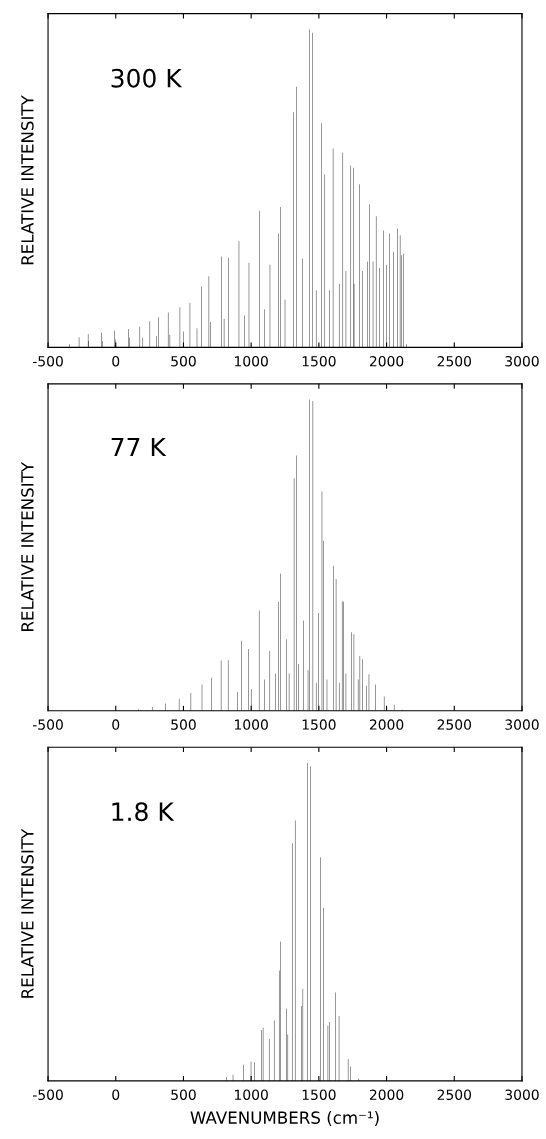 This screenshot has width=546, height=1139. What do you see at coordinates (143, 812) in the screenshot?
I see `annotation: 1.8 K` at bounding box center [143, 812].